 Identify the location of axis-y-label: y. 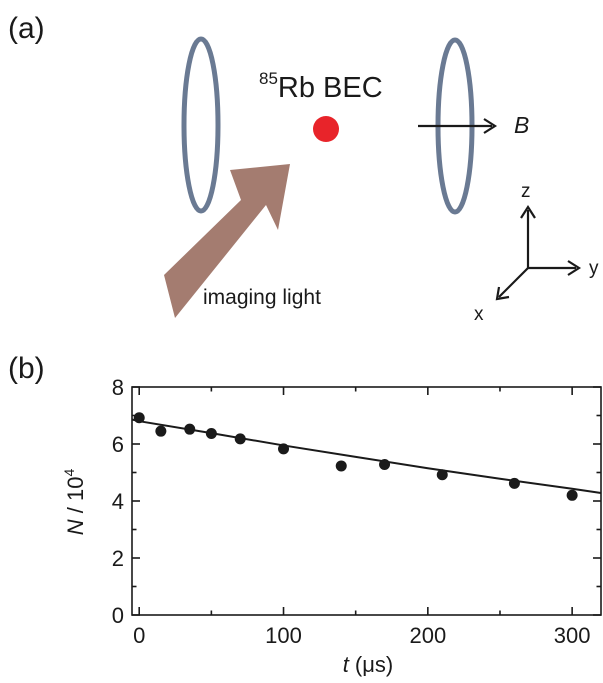
(594, 268).